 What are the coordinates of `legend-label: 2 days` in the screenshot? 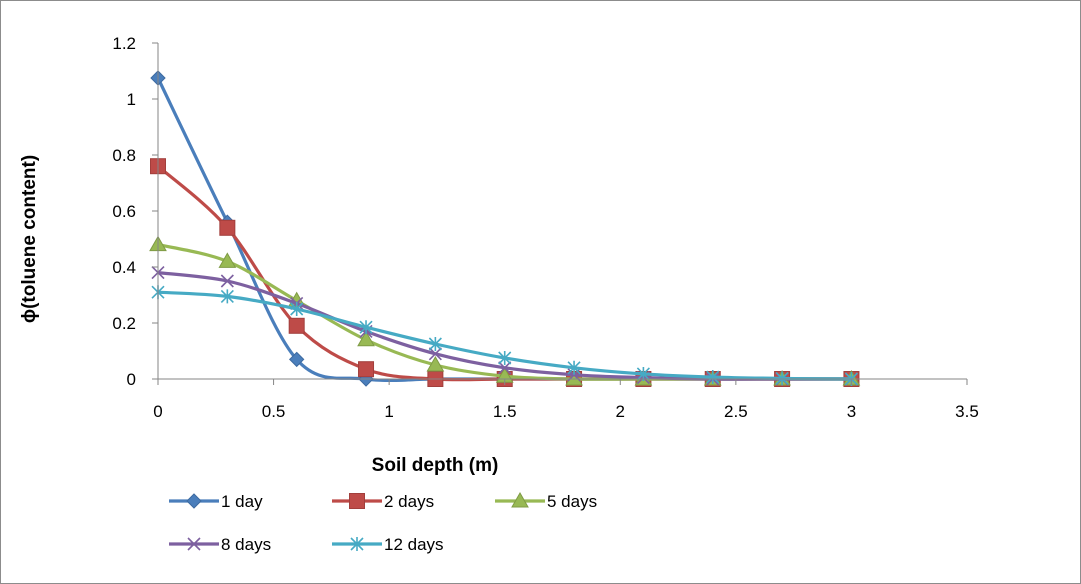 It's located at (409, 501).